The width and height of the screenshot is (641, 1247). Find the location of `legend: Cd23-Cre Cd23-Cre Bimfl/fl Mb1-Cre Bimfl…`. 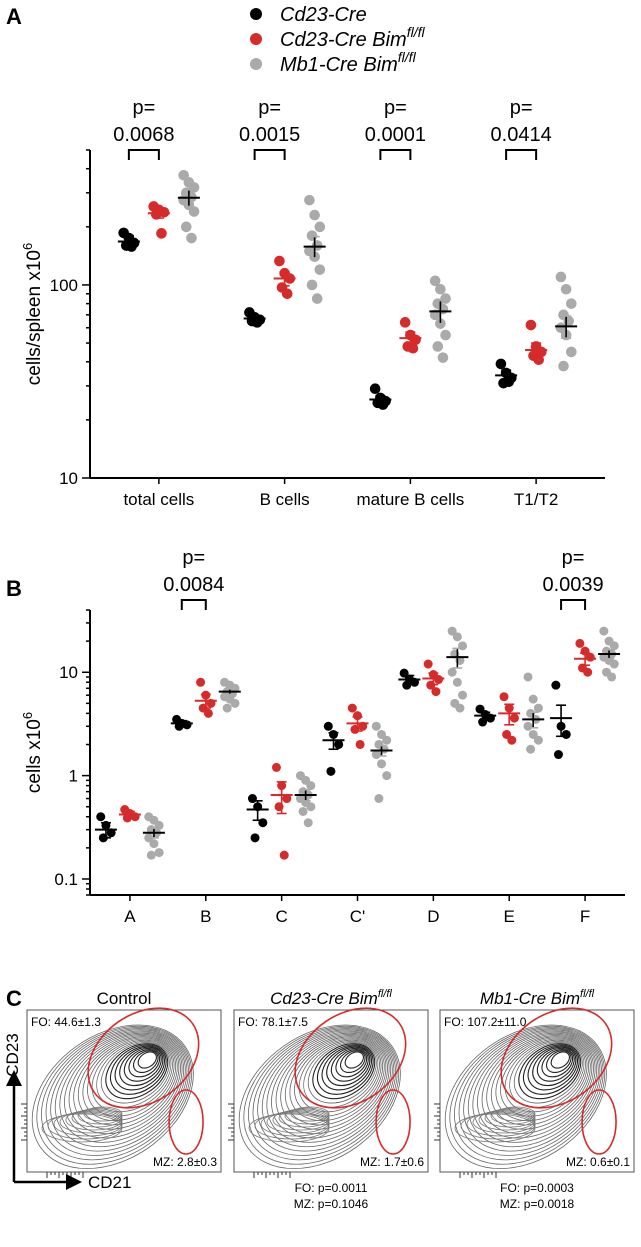

legend: Cd23-Cre Cd23-Cre Bimfl/fl Mb1-Cre Bimfl… is located at coordinates (337, 40).